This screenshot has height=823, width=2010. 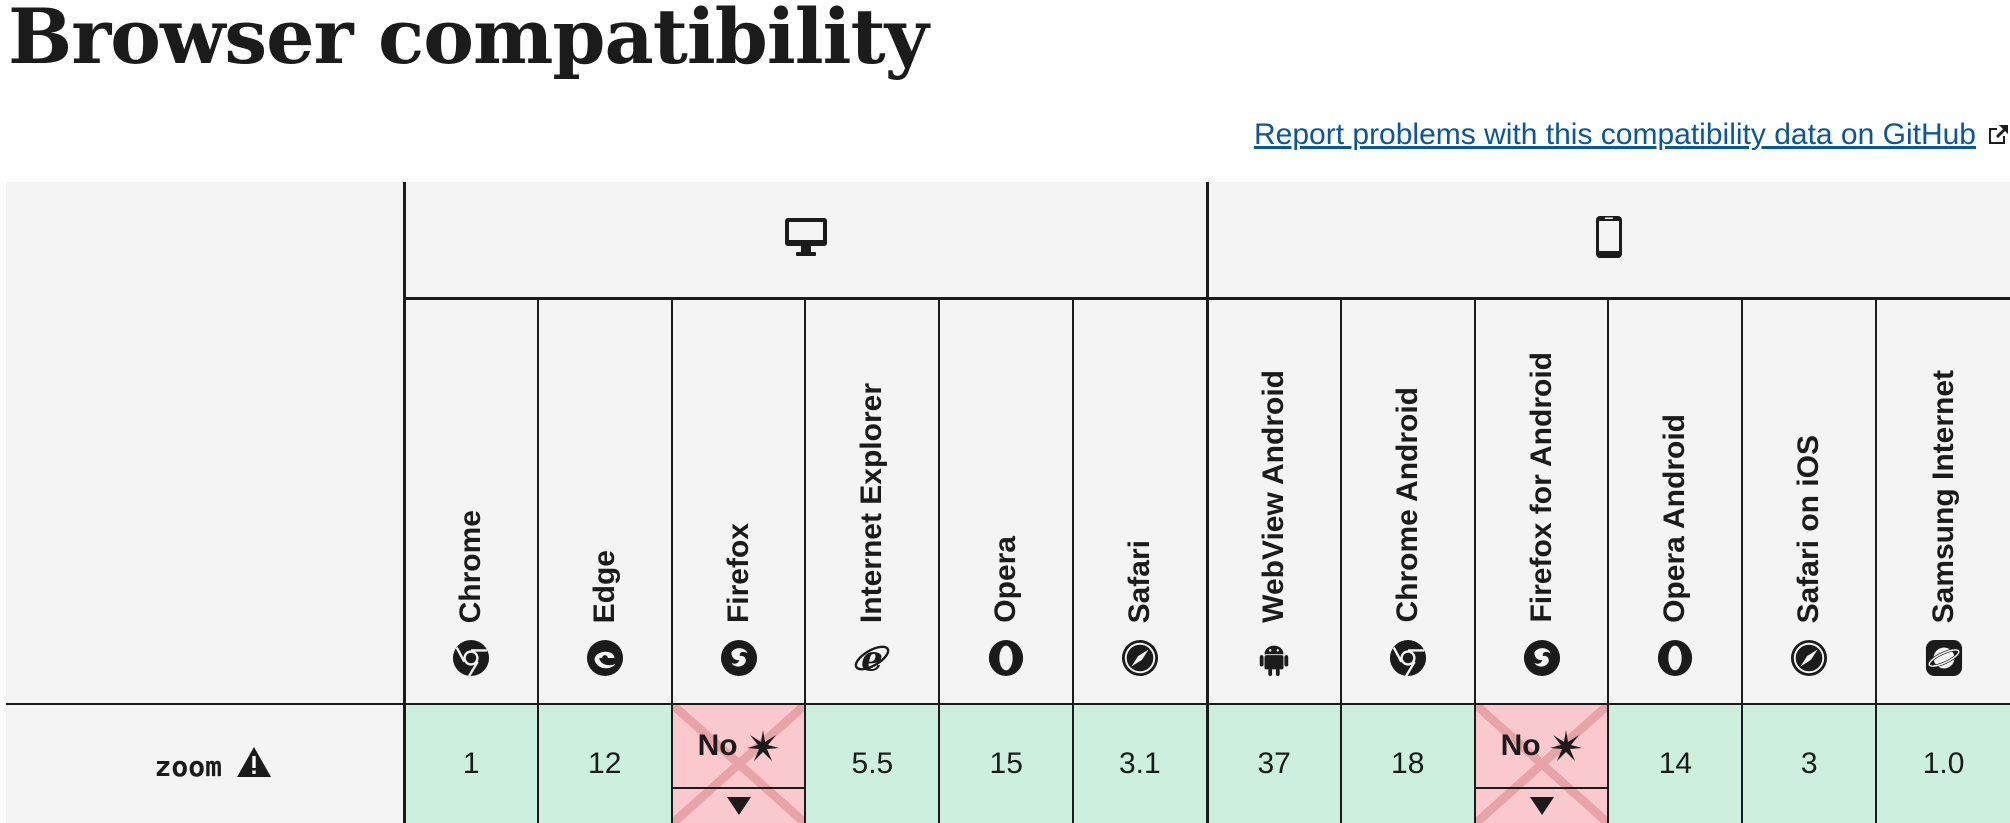 What do you see at coordinates (471, 501) in the screenshot?
I see `browser-header-chrome: Chrome` at bounding box center [471, 501].